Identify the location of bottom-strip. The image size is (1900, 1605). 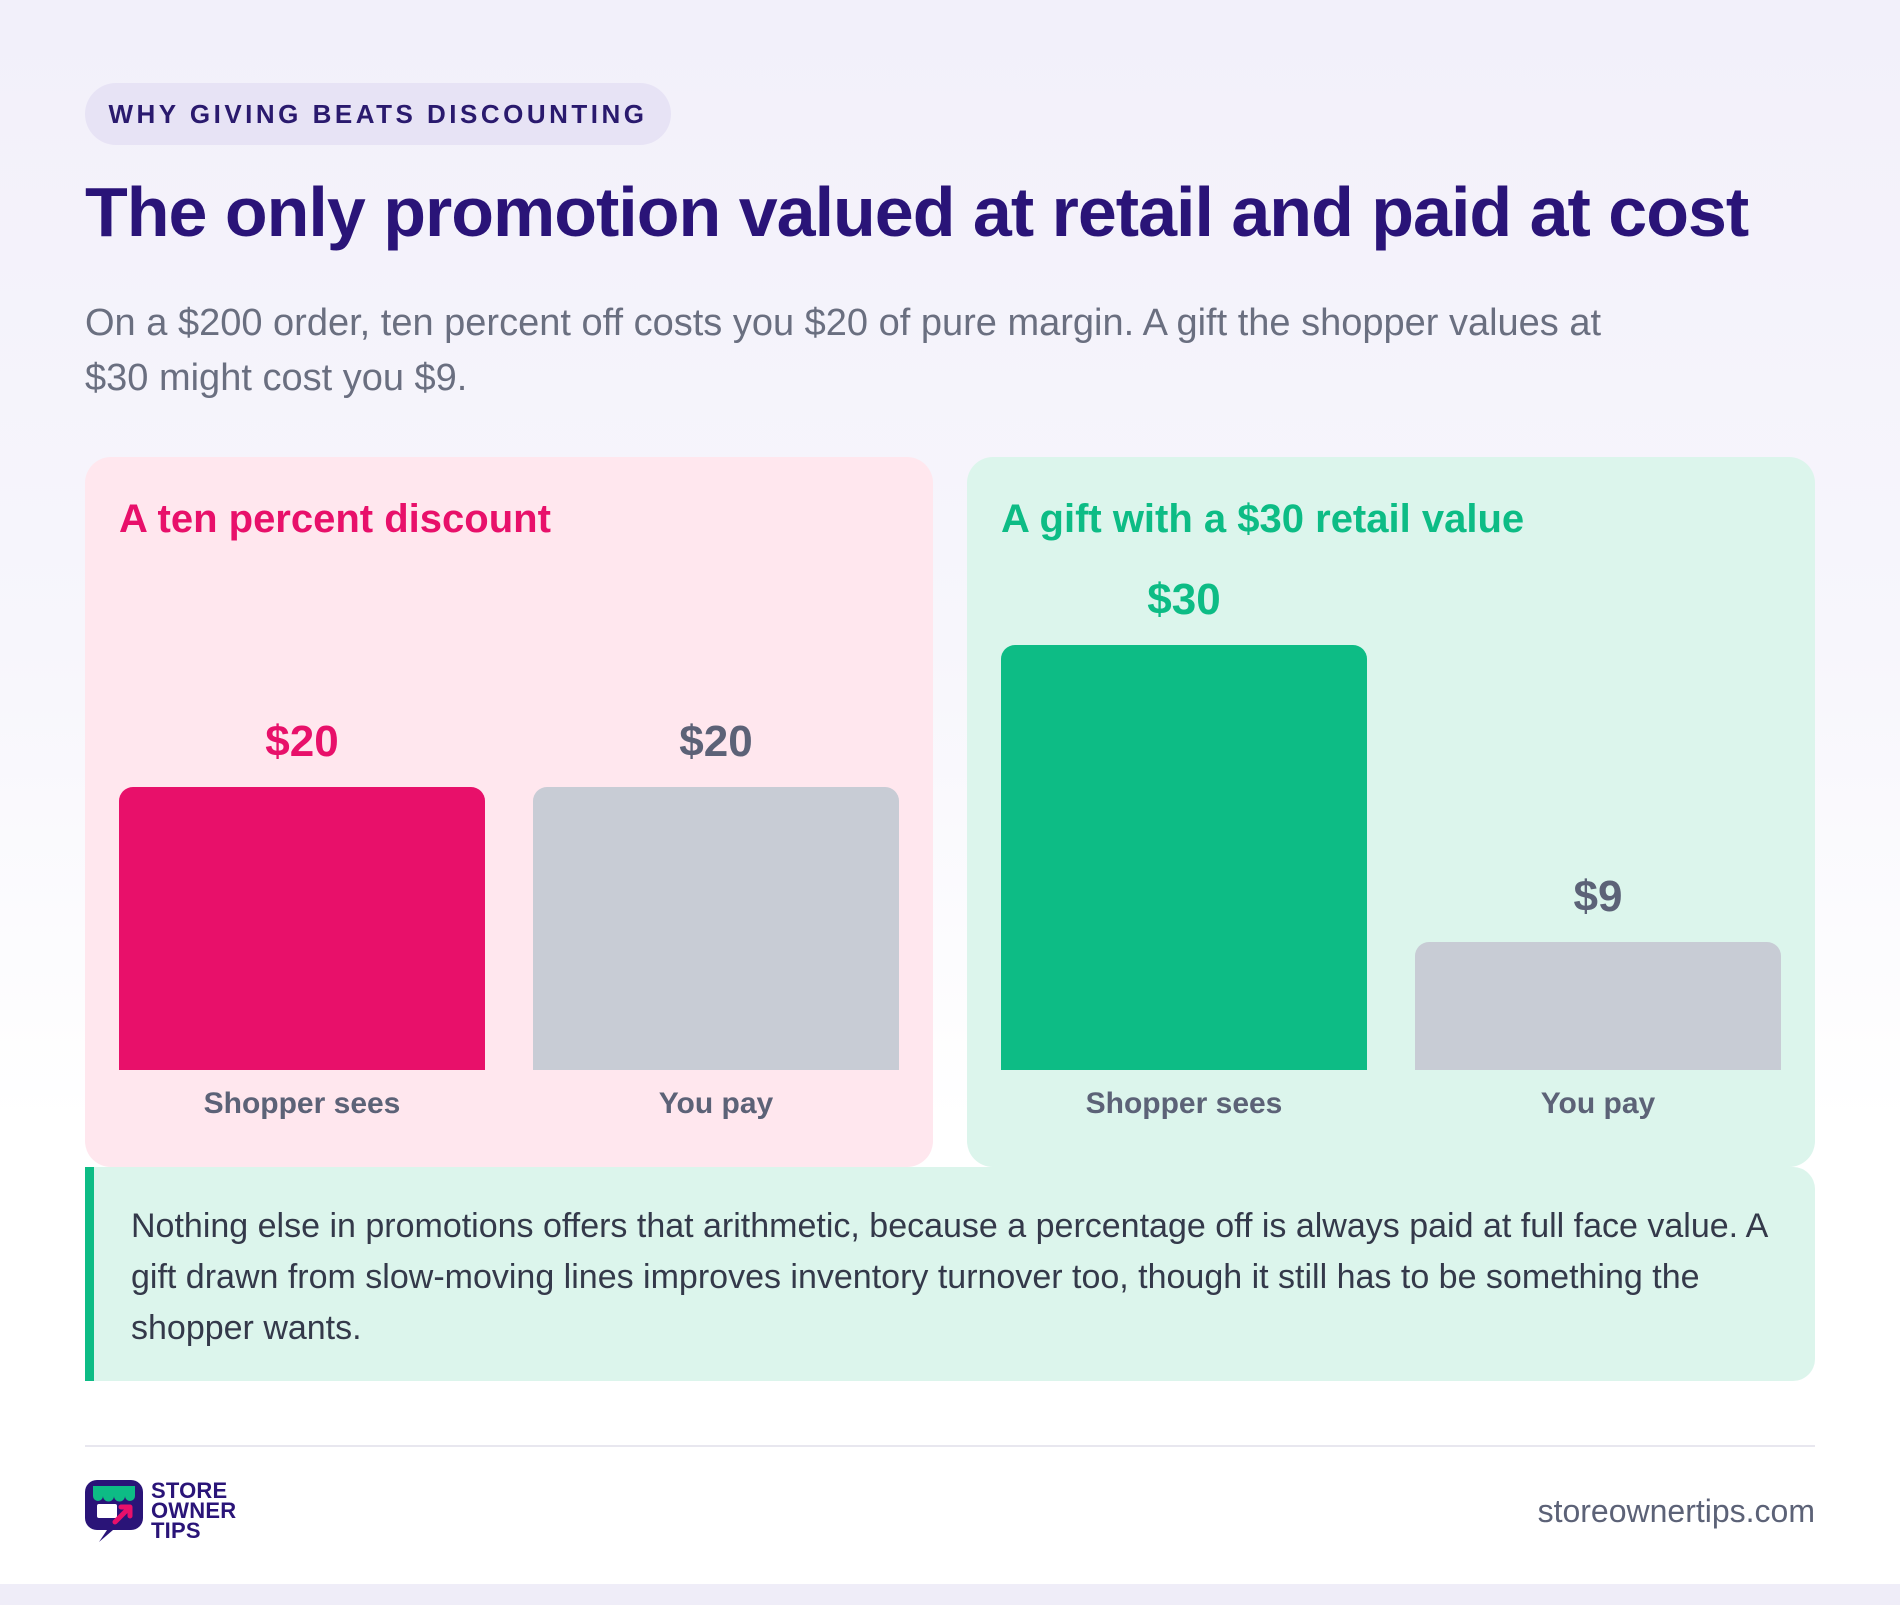
(950, 1594).